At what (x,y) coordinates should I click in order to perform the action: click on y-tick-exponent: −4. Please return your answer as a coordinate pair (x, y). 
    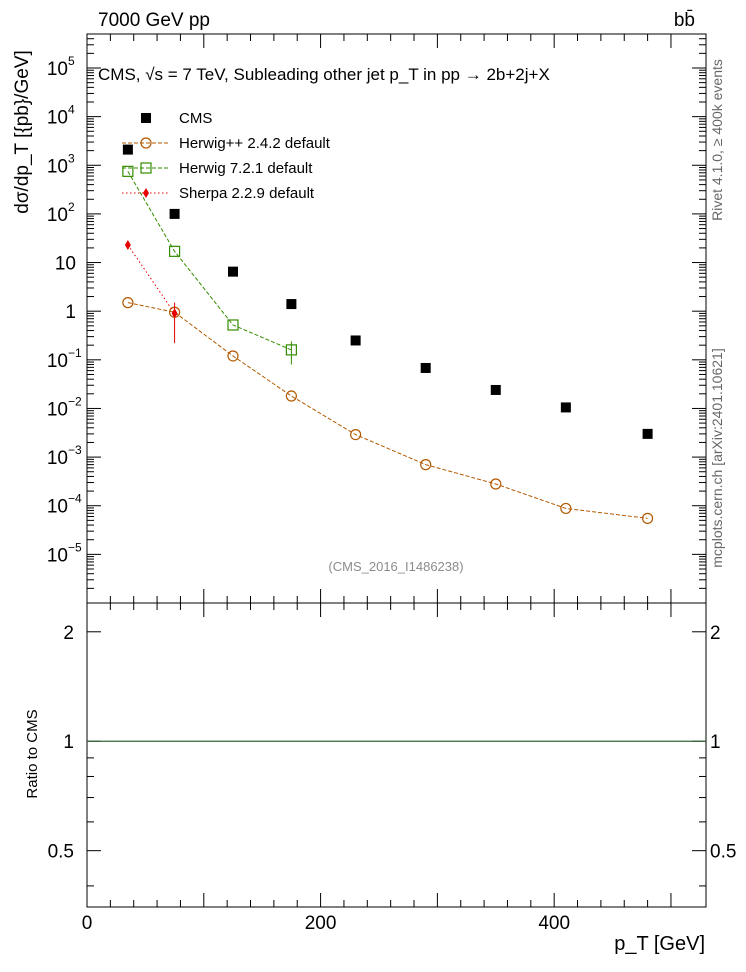
    Looking at the image, I should click on (75, 499).